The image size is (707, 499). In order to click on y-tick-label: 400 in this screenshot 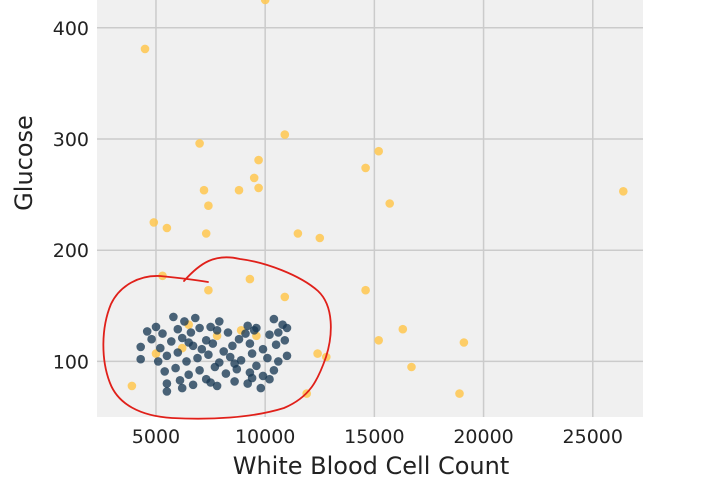, I will do `click(71, 29)`.